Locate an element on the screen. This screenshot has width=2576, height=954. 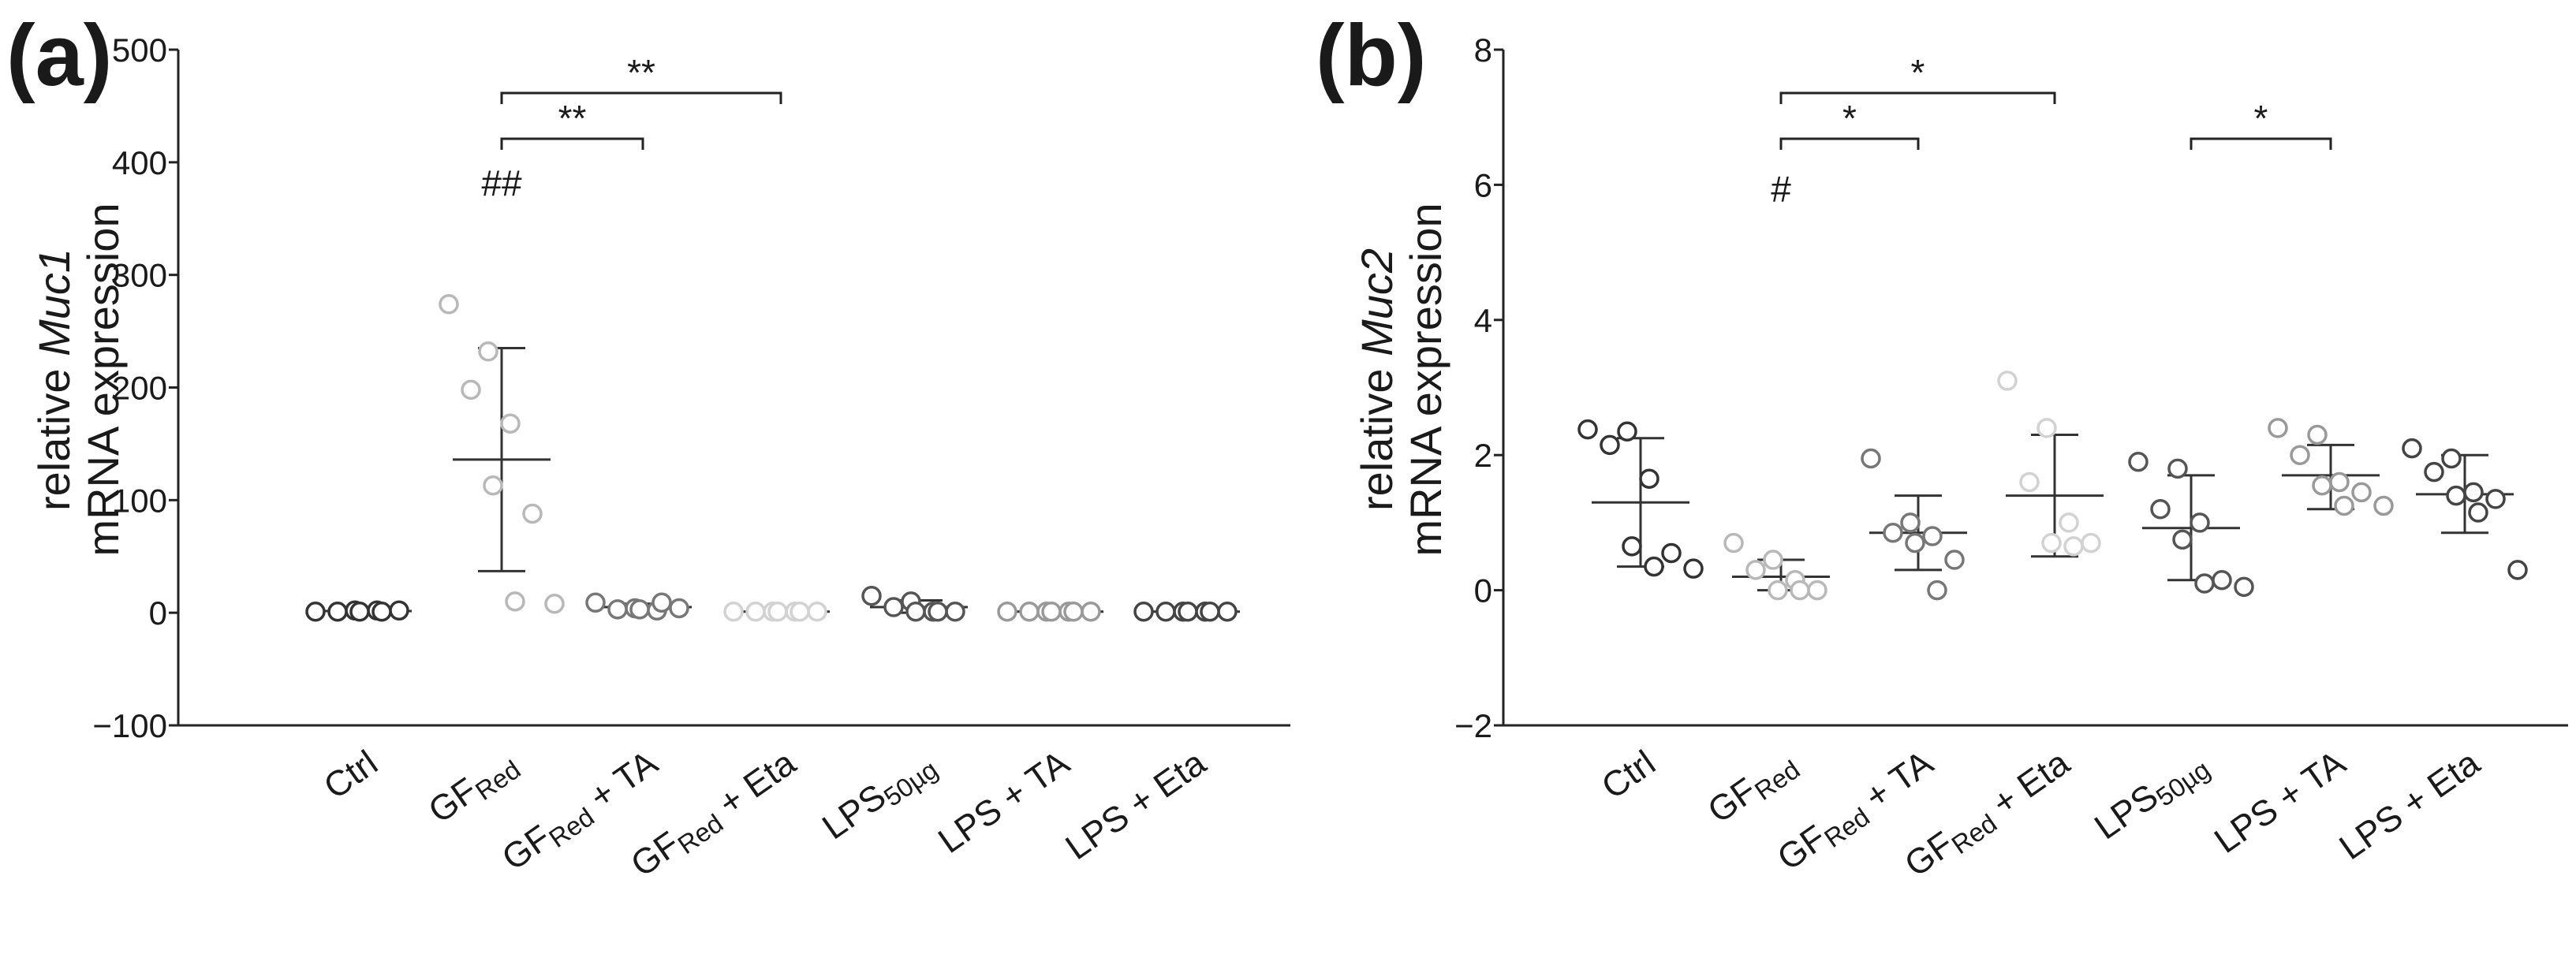
x-category-main: LPS + Eta is located at coordinates (1135, 804).